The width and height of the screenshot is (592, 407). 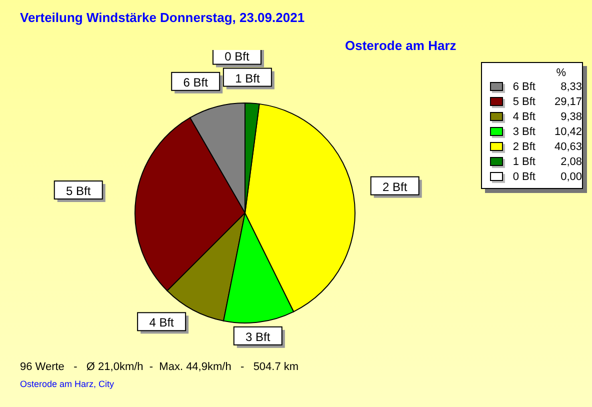 I want to click on legend-label: 1 Bft, so click(x=524, y=162).